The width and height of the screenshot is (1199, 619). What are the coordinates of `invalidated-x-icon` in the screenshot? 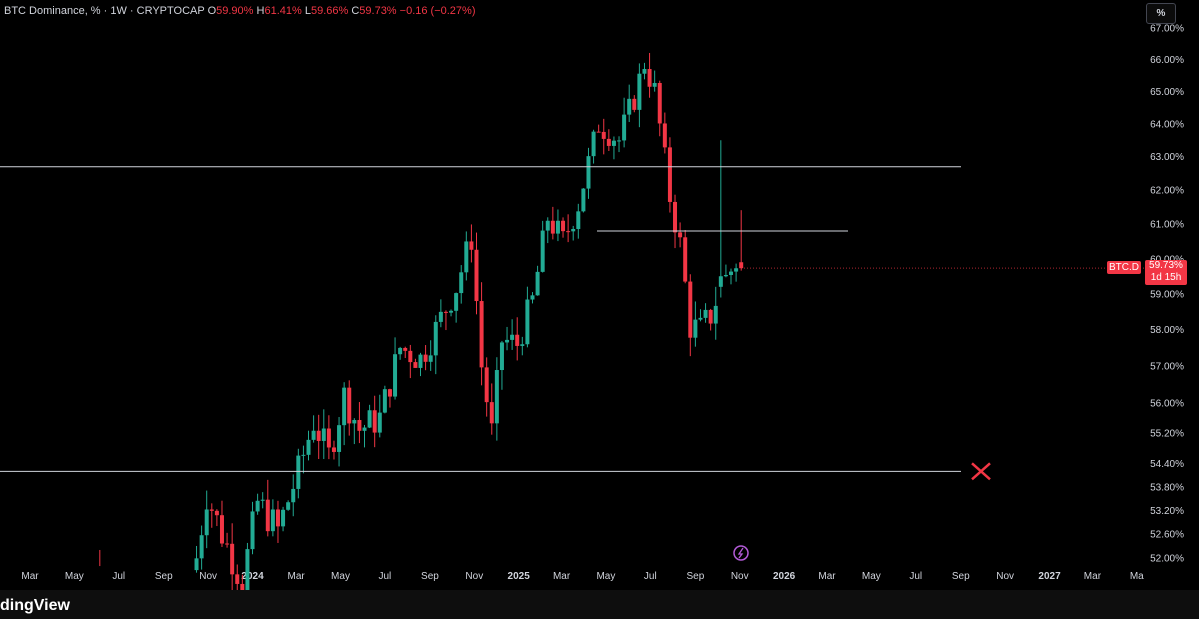 It's located at (981, 471).